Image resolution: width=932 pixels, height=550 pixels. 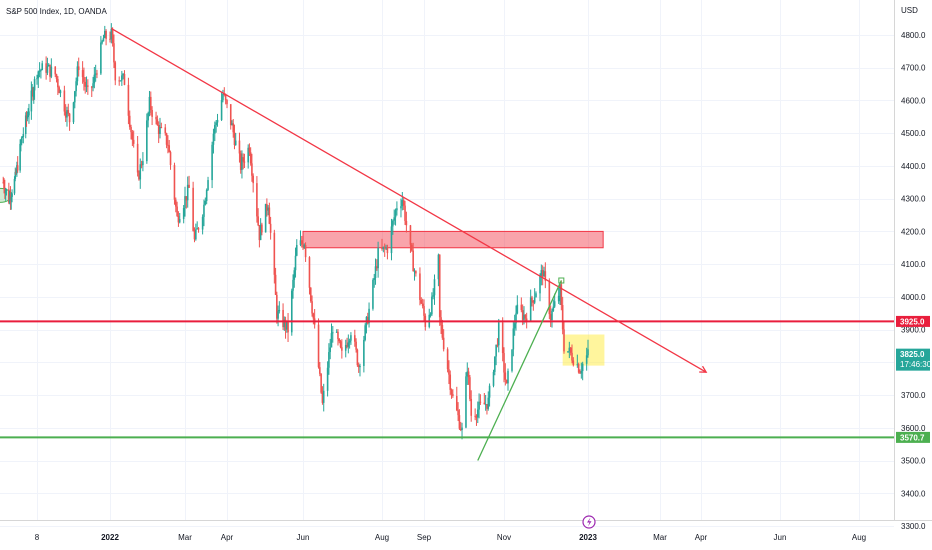 What do you see at coordinates (453, 239) in the screenshot?
I see `resistance-zone` at bounding box center [453, 239].